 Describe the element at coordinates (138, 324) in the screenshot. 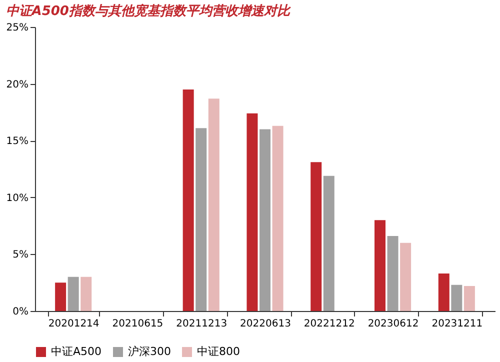

I see `x-tick-label: 20210615` at that location.